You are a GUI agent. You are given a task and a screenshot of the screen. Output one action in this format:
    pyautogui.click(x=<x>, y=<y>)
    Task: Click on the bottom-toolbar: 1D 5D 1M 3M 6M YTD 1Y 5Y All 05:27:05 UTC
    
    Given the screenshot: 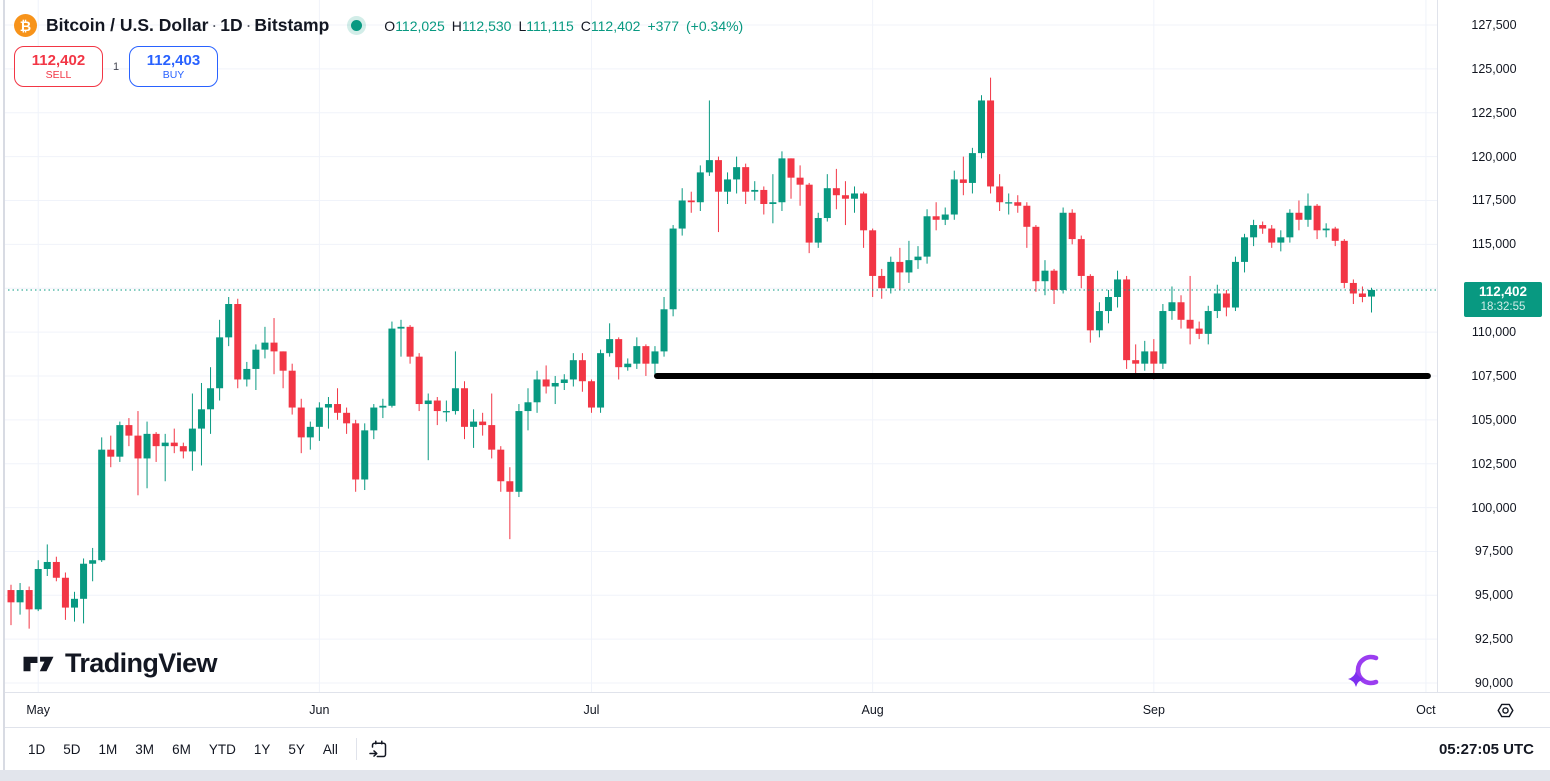 What is the action you would take?
    pyautogui.click(x=775, y=748)
    